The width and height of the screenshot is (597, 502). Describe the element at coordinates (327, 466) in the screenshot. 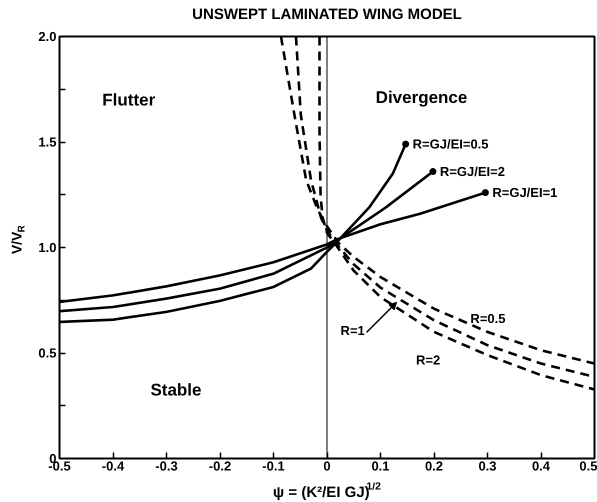

I see `x-tick-label: 0` at that location.